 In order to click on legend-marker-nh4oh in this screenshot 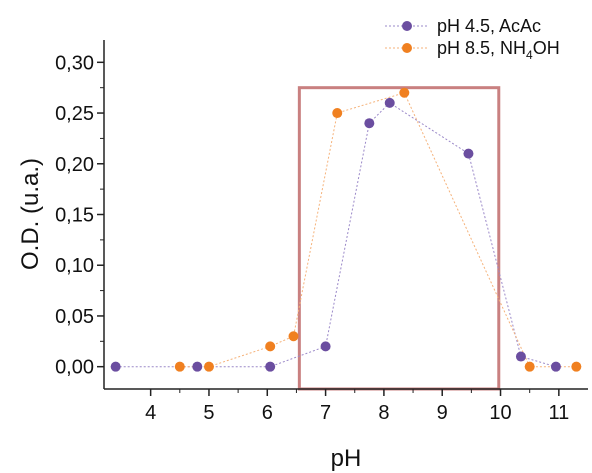, I will do `click(407, 48)`.